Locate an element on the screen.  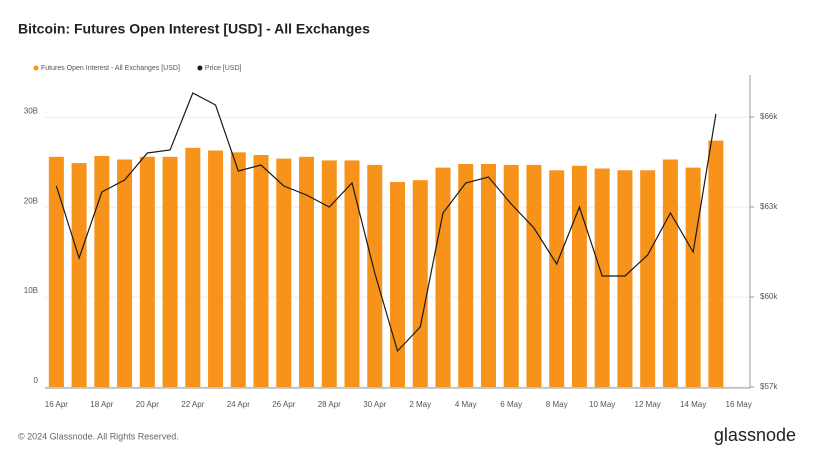
x-tick-label: 20 Apr is located at coordinates (147, 404).